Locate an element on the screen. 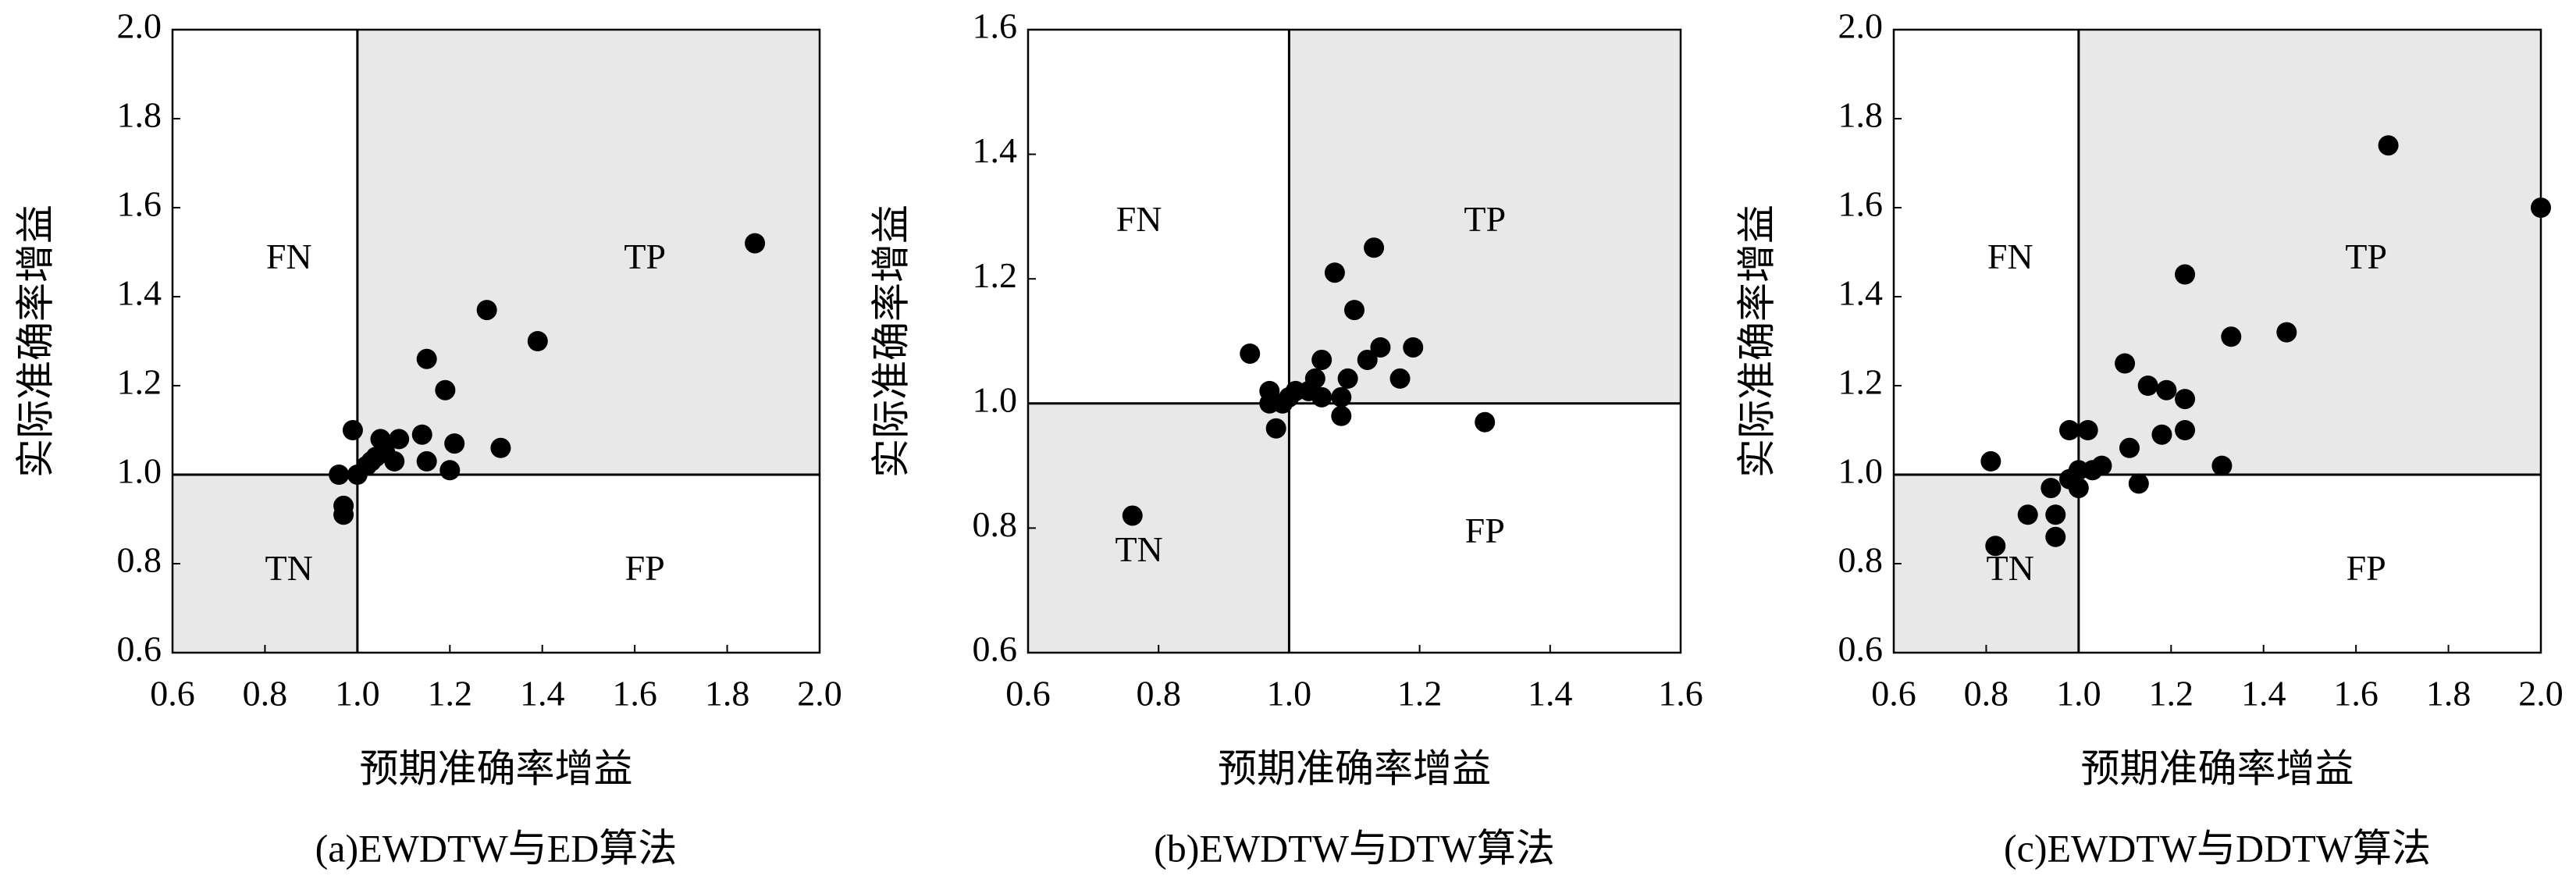 This screenshot has width=2576, height=890. y-tick-label: 2.0 is located at coordinates (1861, 26).